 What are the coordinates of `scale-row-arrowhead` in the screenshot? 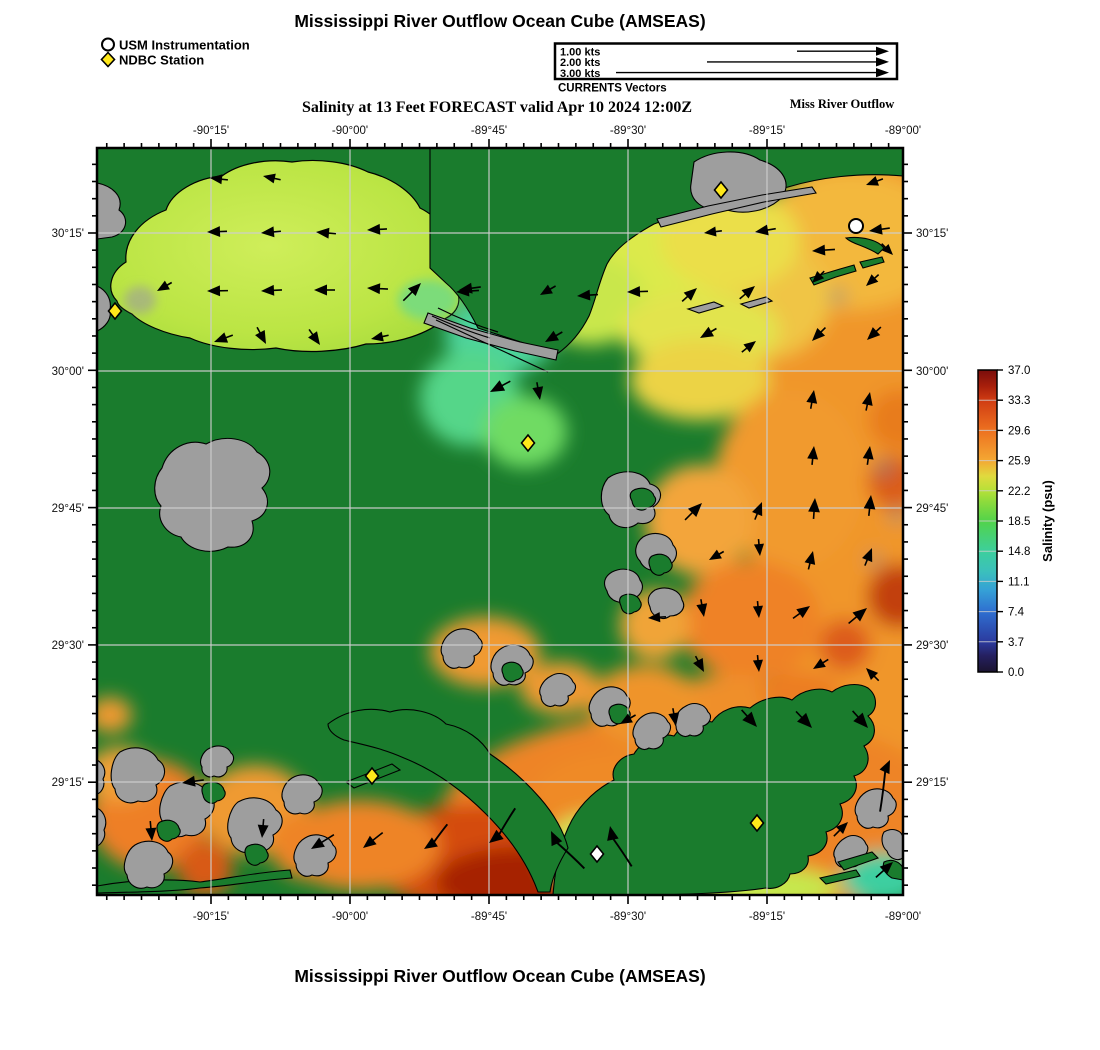 It's located at (882, 51).